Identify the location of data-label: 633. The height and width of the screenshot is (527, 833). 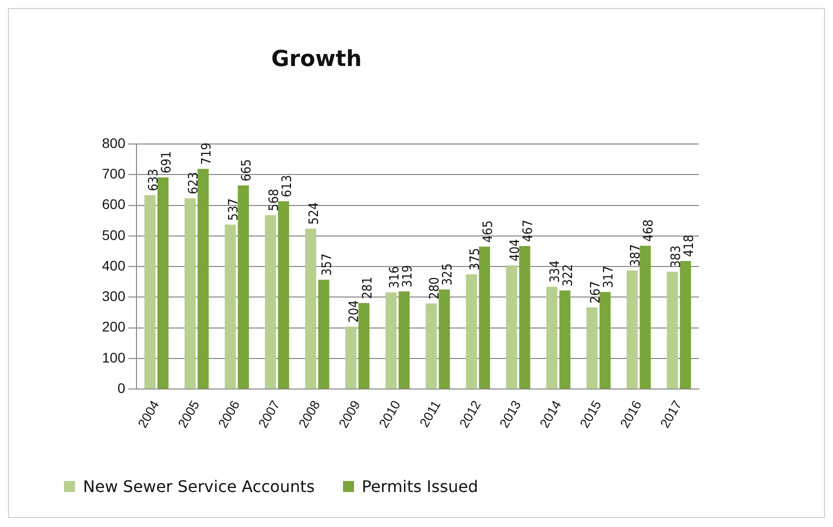
(154, 180).